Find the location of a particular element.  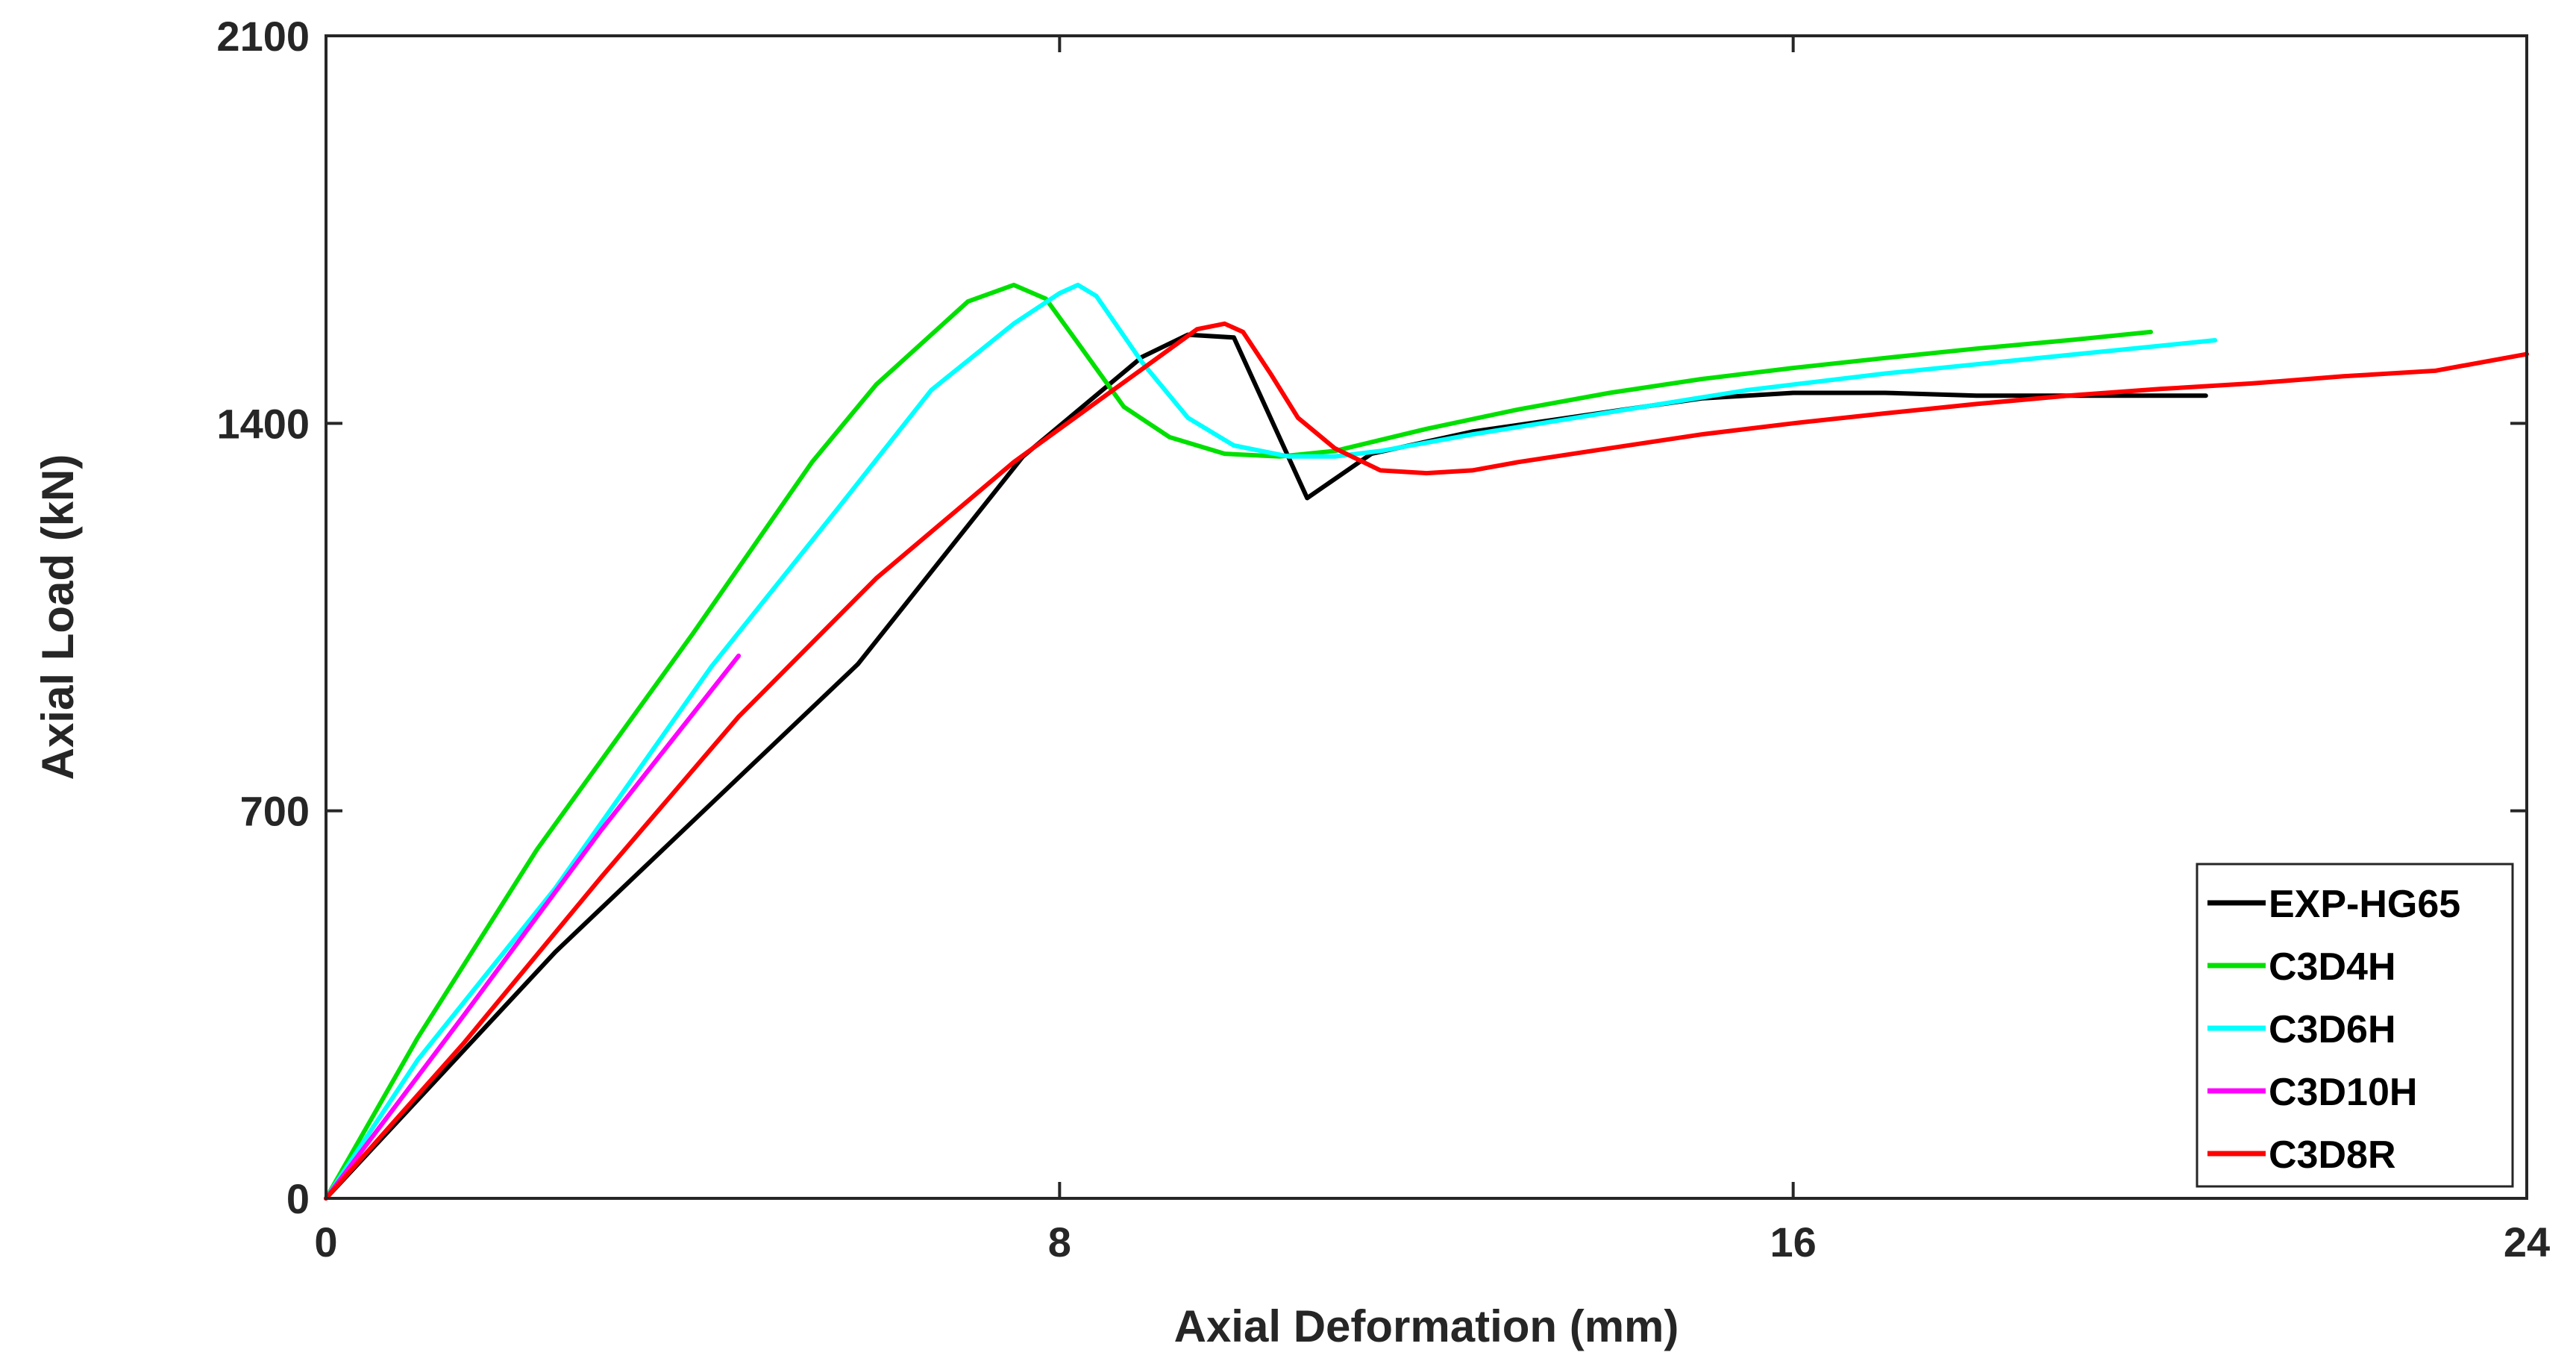

legend-label-c3d8r: C3D8R is located at coordinates (2332, 1155).